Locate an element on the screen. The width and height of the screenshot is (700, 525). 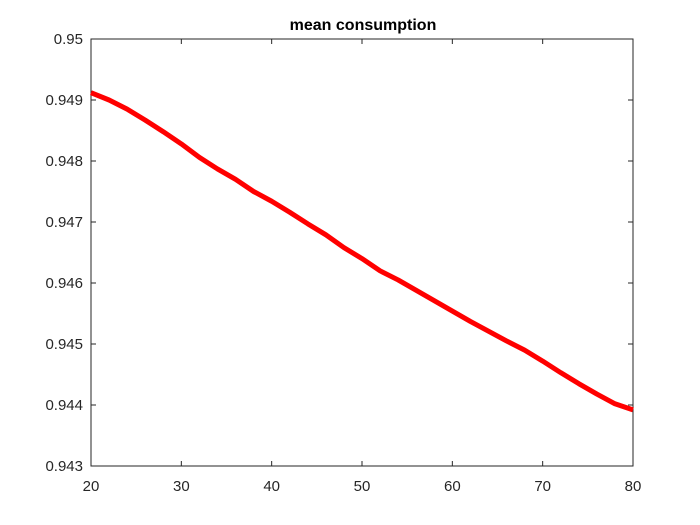
y-tick-label: 0.943 is located at coordinates (64, 466).